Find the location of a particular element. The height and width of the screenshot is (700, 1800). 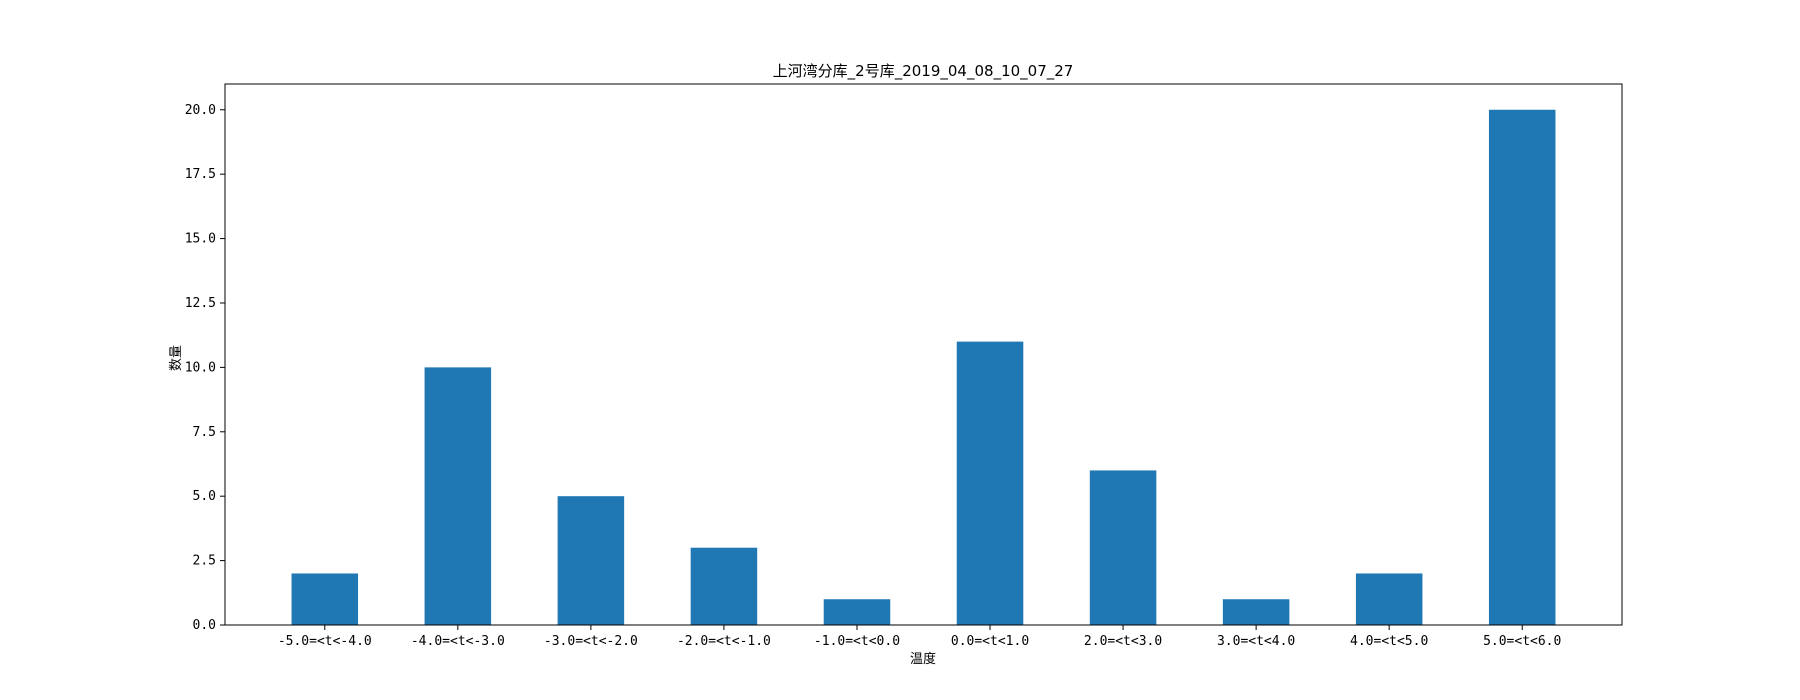

x-tick-label: 4.0=<t<5.0 is located at coordinates (1389, 641).